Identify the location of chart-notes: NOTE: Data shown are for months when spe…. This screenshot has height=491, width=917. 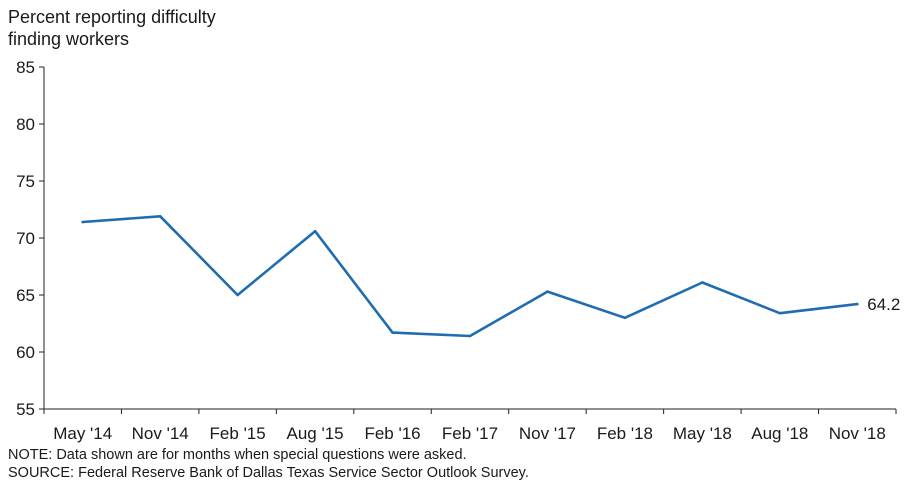
(268, 464).